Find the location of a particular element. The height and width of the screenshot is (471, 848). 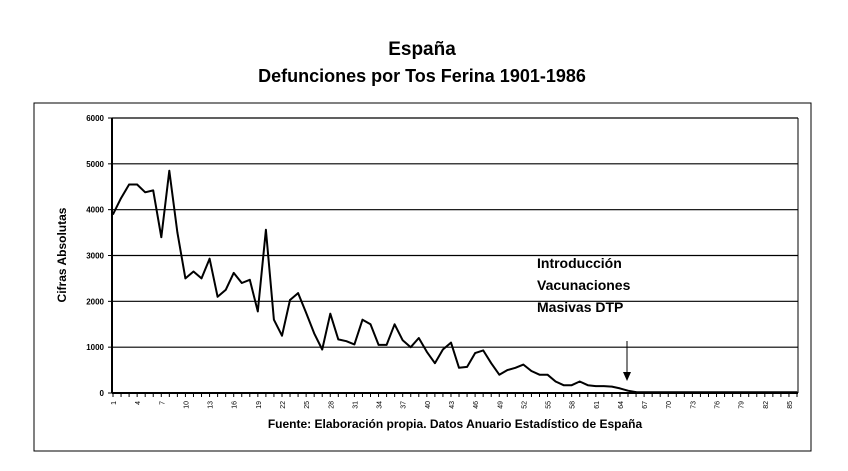

x-tick-label: 25 is located at coordinates (307, 405).